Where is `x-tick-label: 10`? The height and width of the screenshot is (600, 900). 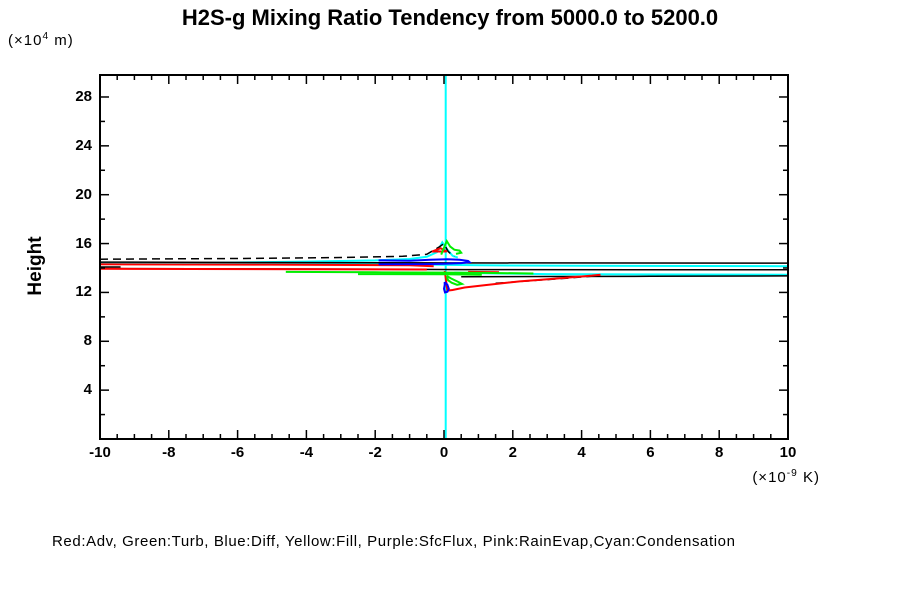 x-tick-label: 10 is located at coordinates (788, 452).